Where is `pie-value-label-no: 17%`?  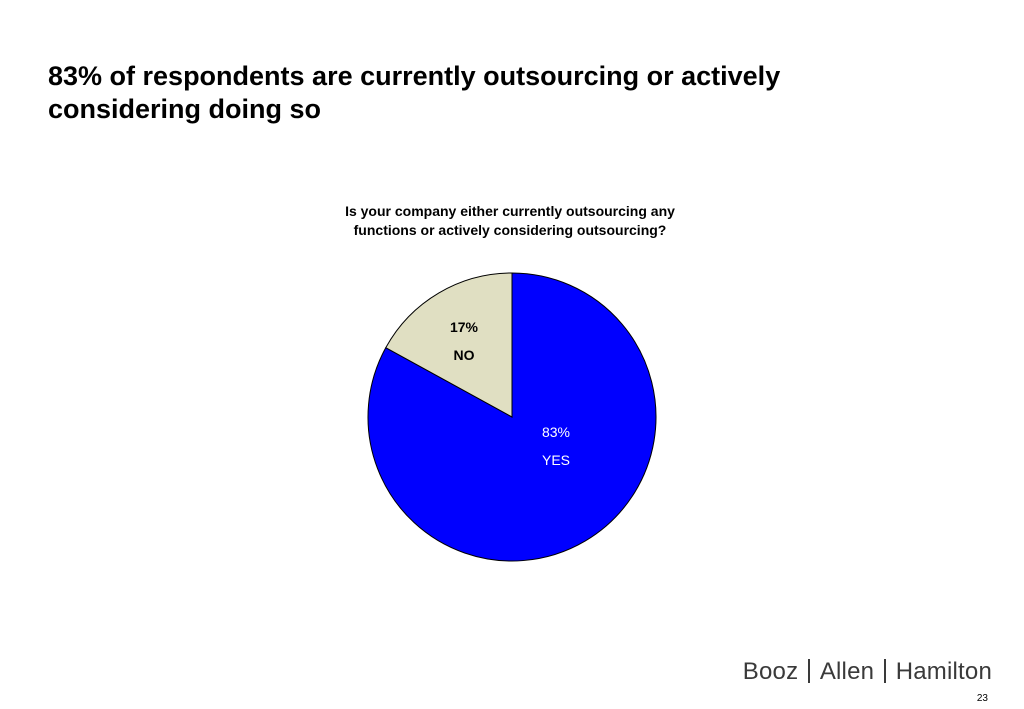 pie-value-label-no: 17% is located at coordinates (464, 327).